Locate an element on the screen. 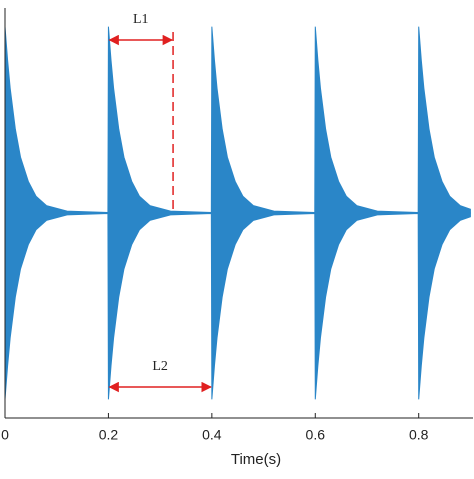 The height and width of the screenshot is (479, 474). x-tick-label: 0.8 is located at coordinates (419, 435).